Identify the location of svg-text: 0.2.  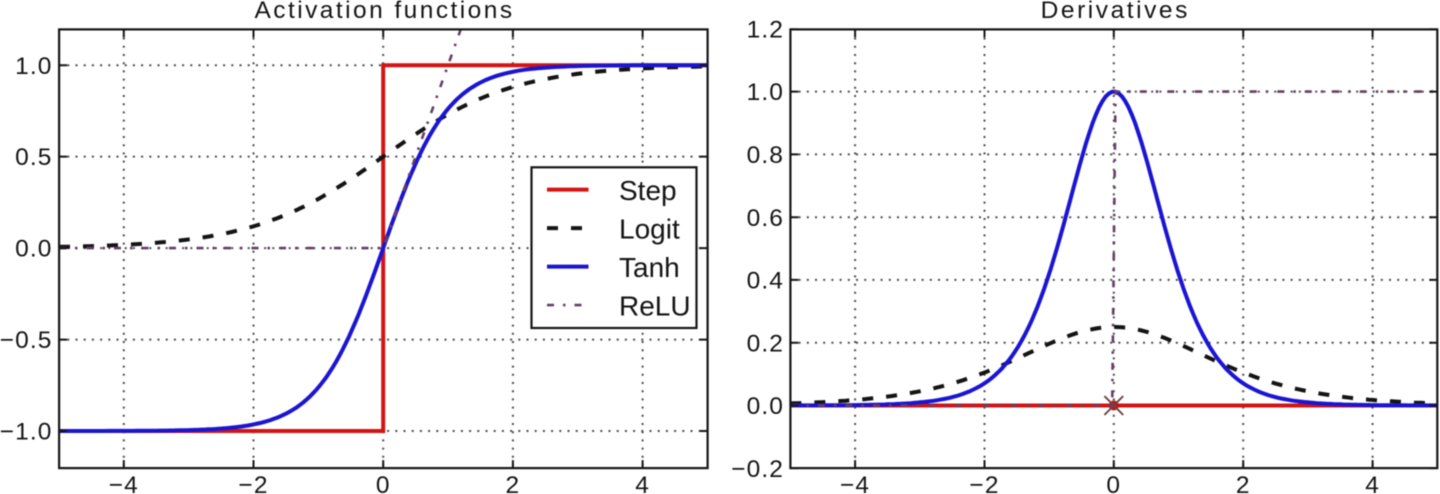
(765, 343).